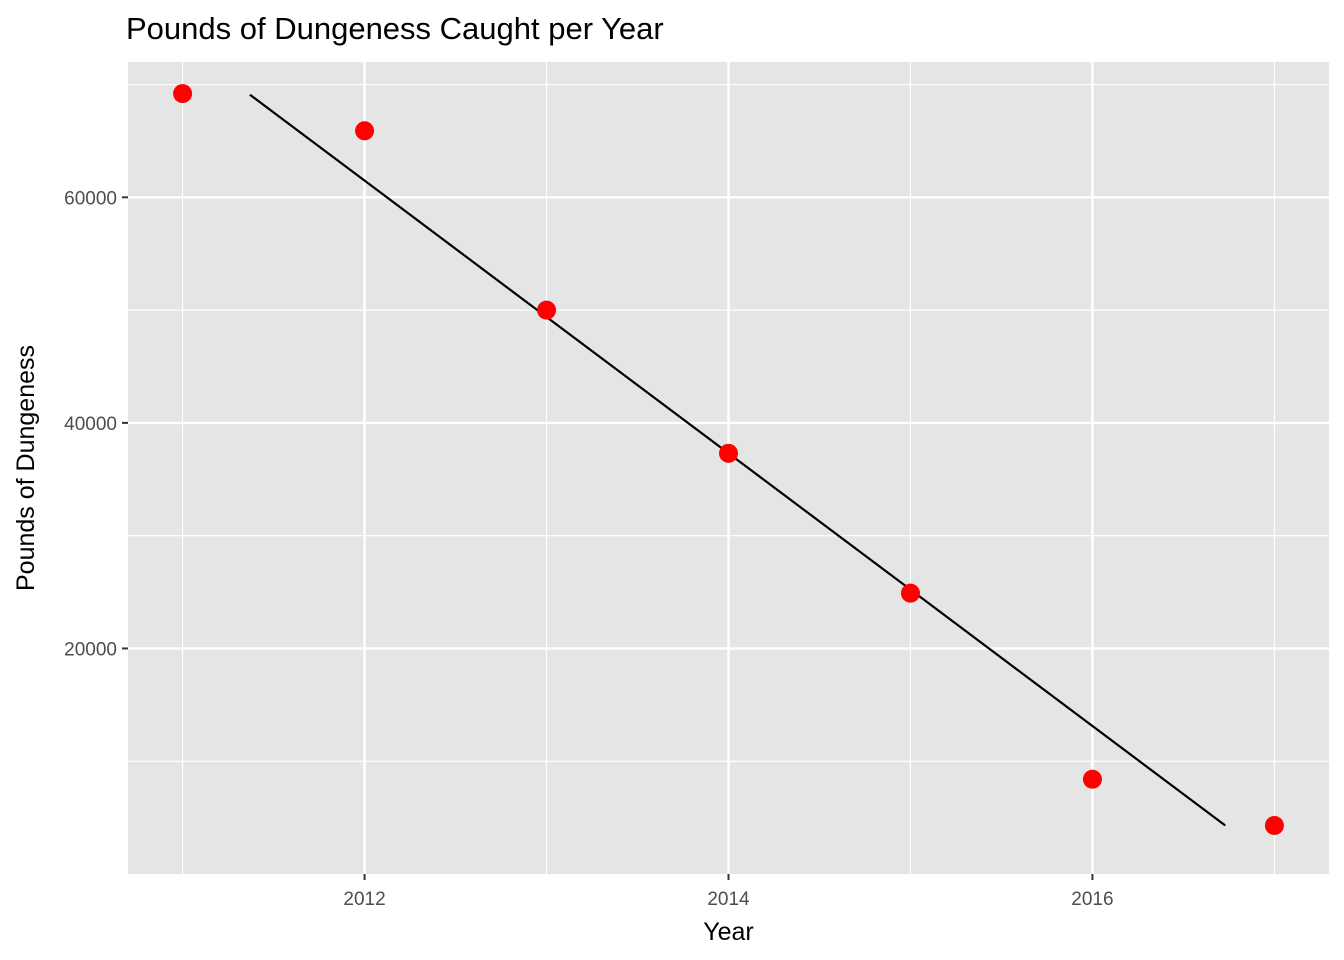  Describe the element at coordinates (90, 198) in the screenshot. I see `y-tick-label: 60000` at that location.